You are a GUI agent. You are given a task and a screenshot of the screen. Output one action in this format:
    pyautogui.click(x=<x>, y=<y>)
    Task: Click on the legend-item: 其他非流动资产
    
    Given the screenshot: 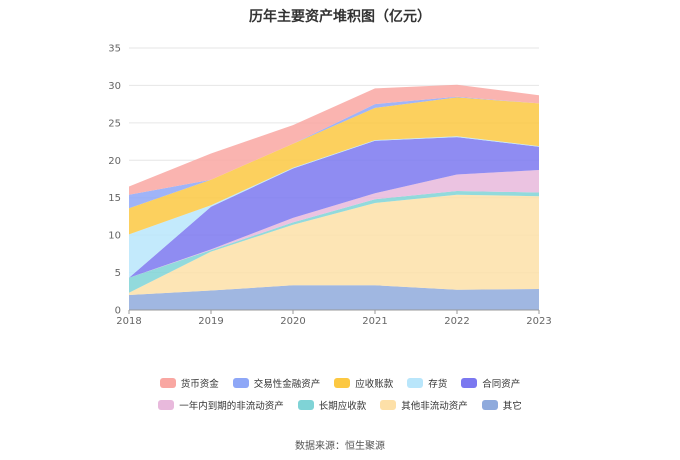 What is the action you would take?
    pyautogui.click(x=424, y=405)
    